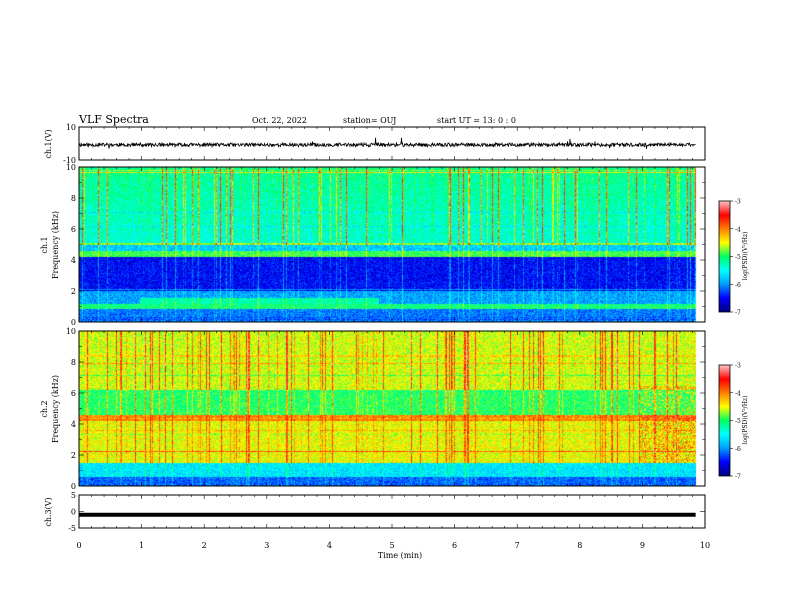  I want to click on ch1-waveform-panel: 10 -10 ch.1(V), so click(375, 144).